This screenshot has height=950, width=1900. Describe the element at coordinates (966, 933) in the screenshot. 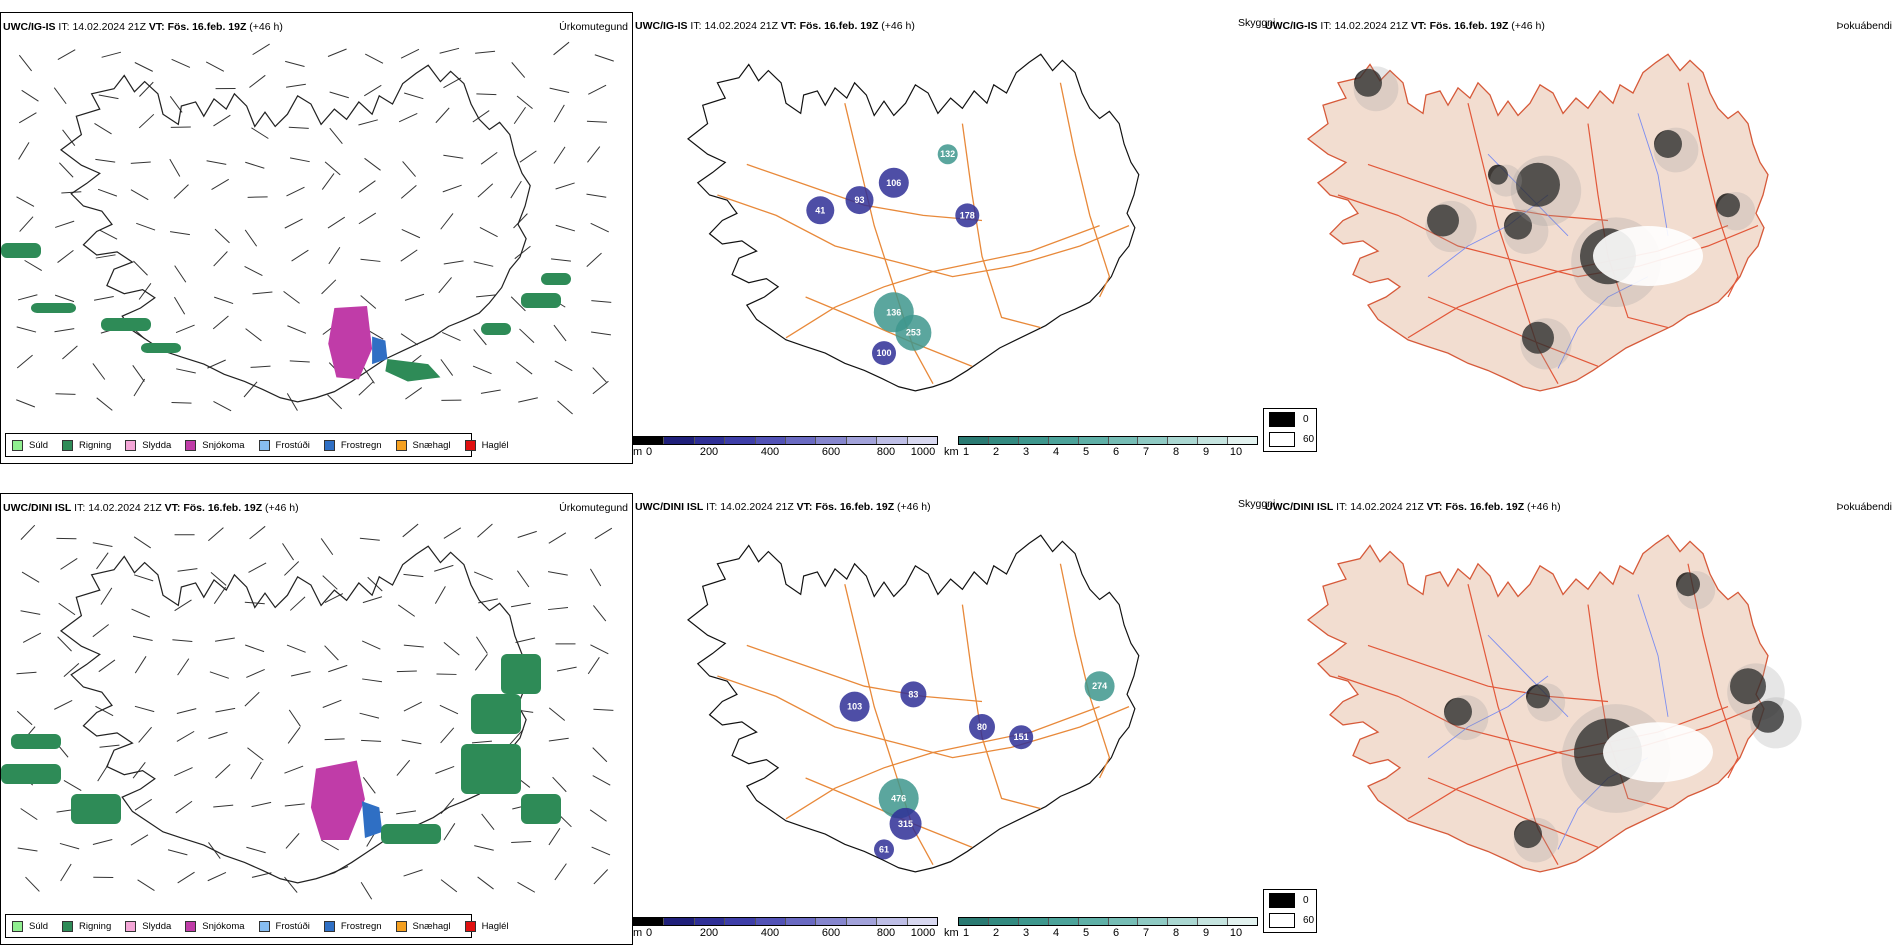

I see `colorbar-tick: 1` at that location.